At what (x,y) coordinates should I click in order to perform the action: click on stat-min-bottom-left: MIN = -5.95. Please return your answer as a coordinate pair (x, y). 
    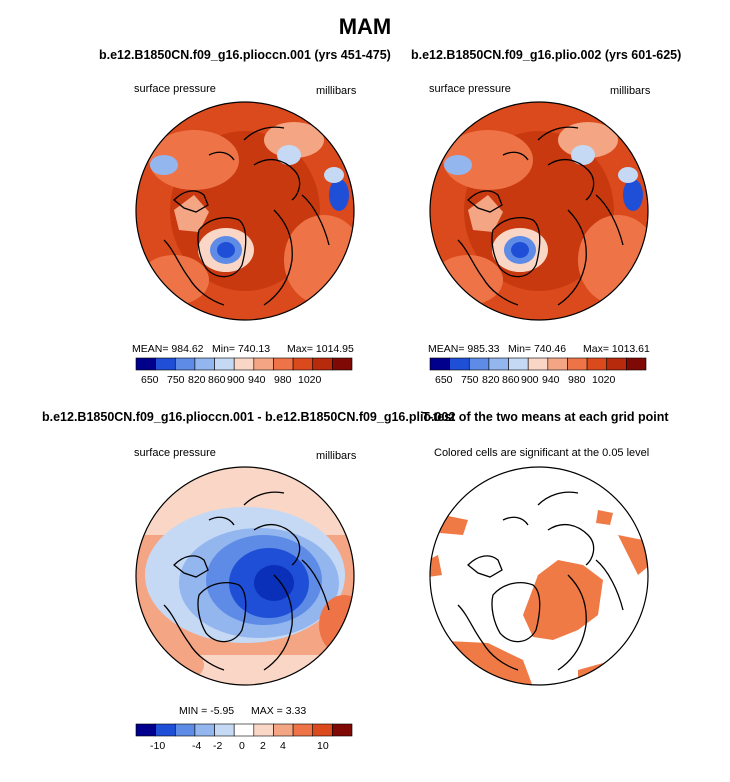
    Looking at the image, I should click on (207, 711).